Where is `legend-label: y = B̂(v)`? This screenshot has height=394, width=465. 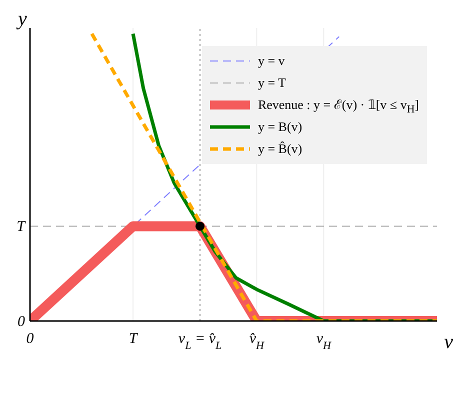 legend-label: y = B̂(v) is located at coordinates (280, 149).